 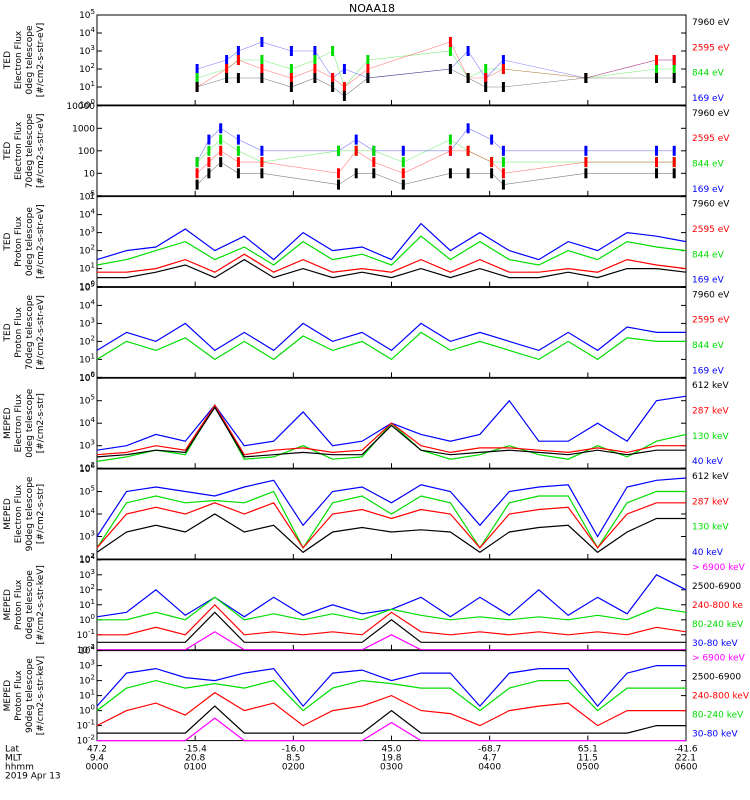 What do you see at coordinates (87, 358) in the screenshot?
I see `y-tick-label: 10¹` at bounding box center [87, 358].